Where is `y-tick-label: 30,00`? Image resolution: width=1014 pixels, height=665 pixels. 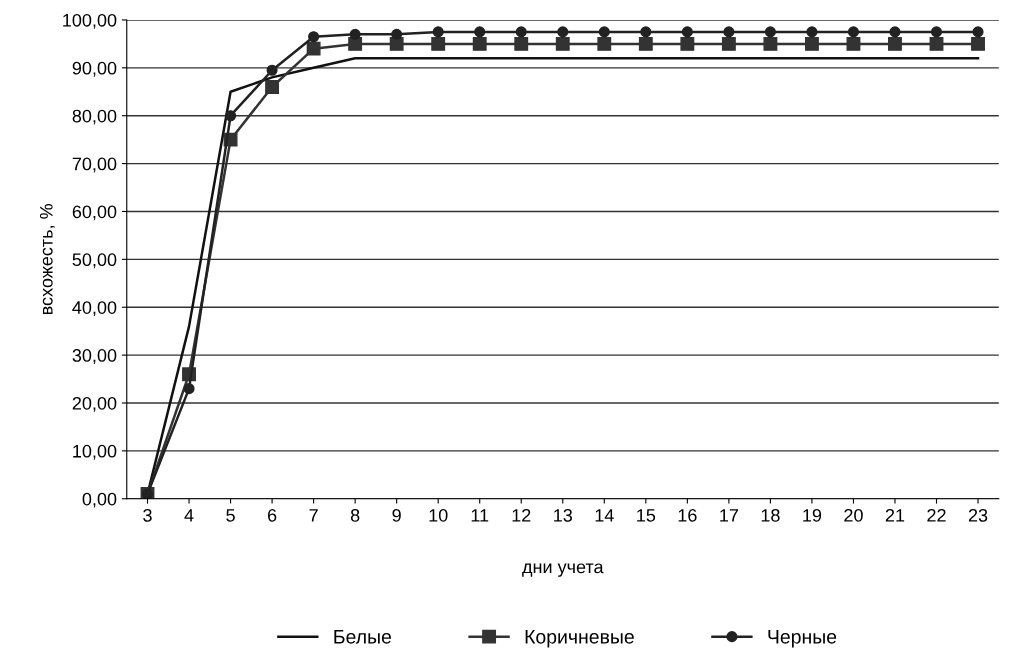 y-tick-label: 30,00 is located at coordinates (94, 356).